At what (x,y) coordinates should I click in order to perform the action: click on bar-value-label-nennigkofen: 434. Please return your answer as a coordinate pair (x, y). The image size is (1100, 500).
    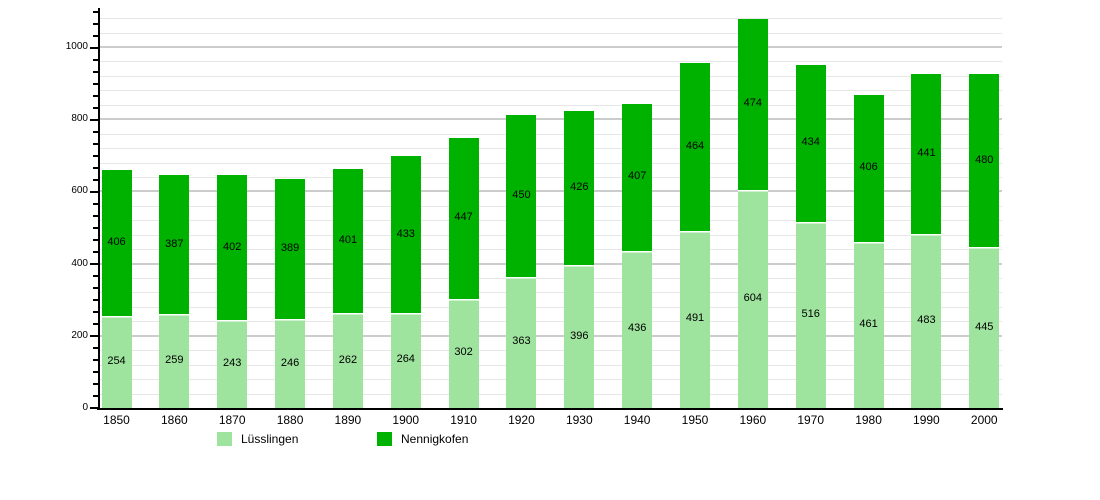
    Looking at the image, I should click on (810, 142).